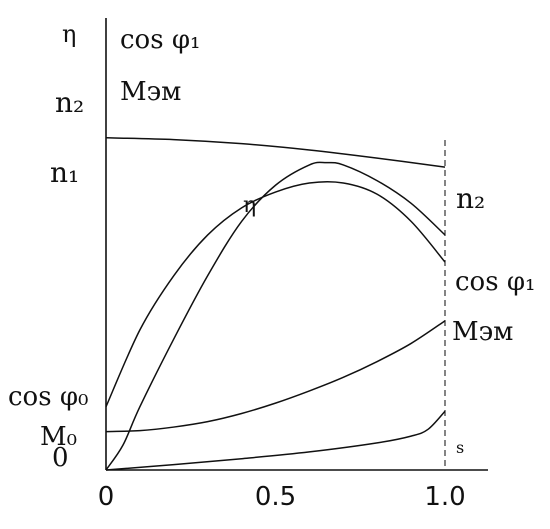 This screenshot has height=529, width=550. Describe the element at coordinates (106, 497) in the screenshot. I see `x-tick-label: 0` at that location.